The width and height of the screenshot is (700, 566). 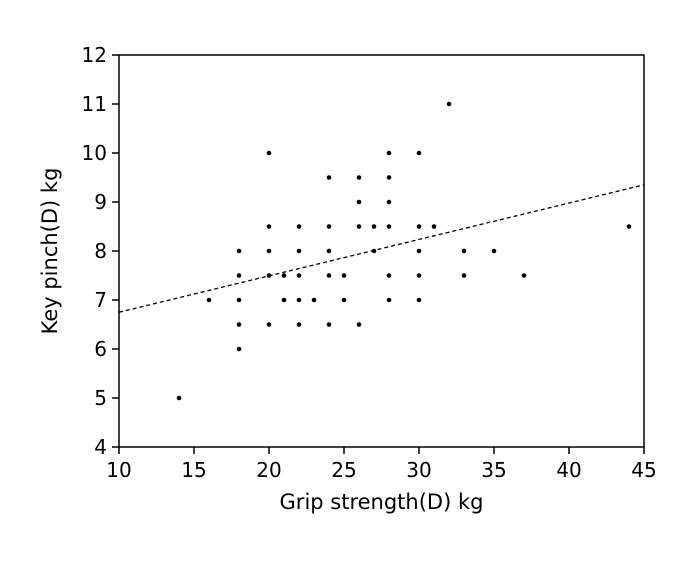 I want to click on y-tick-label: 9, so click(x=100, y=202).